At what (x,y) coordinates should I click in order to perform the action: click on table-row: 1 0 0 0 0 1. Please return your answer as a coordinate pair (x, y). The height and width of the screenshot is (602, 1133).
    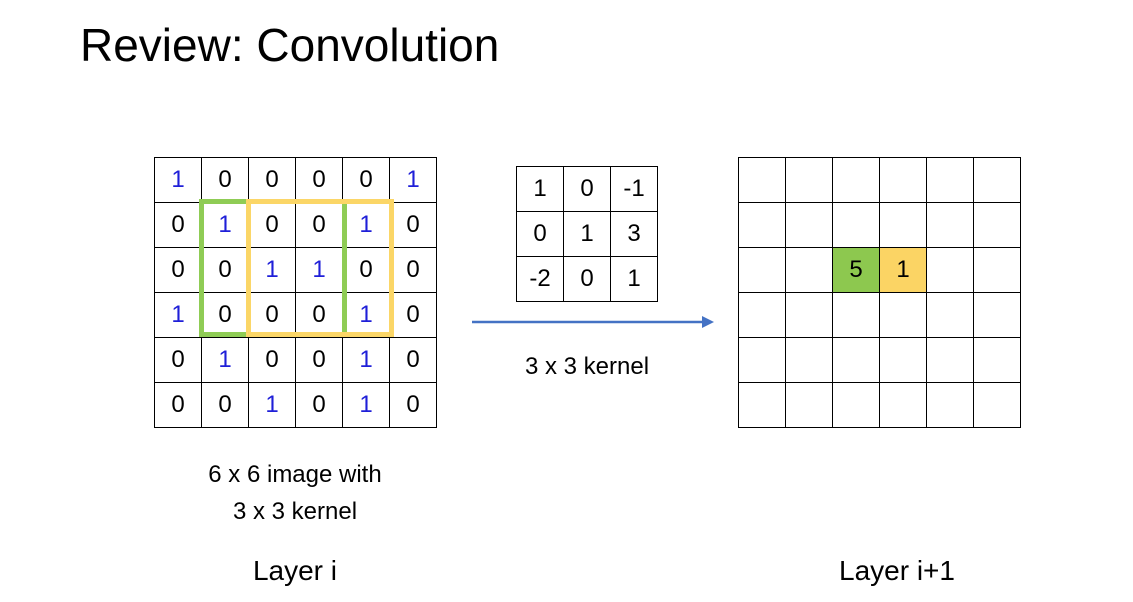
    Looking at the image, I should click on (295, 180).